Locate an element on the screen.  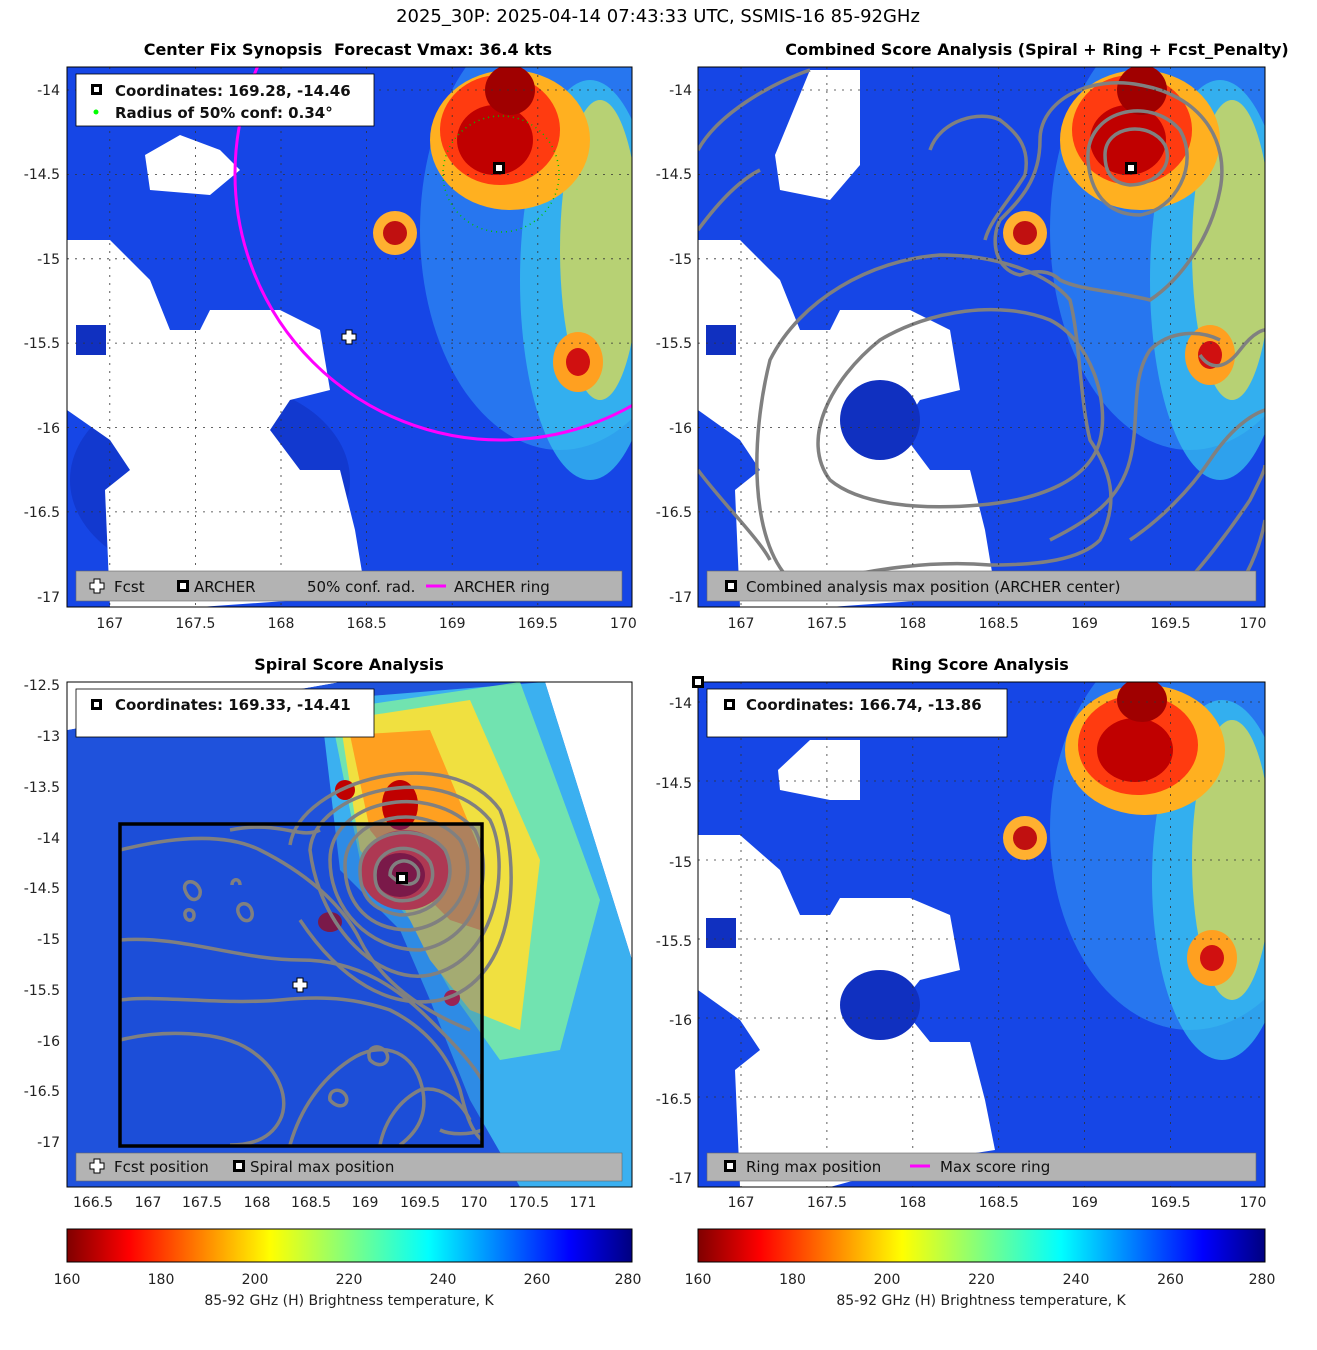
legend-spiral-max: Spiral max position is located at coordinates (322, 1167).